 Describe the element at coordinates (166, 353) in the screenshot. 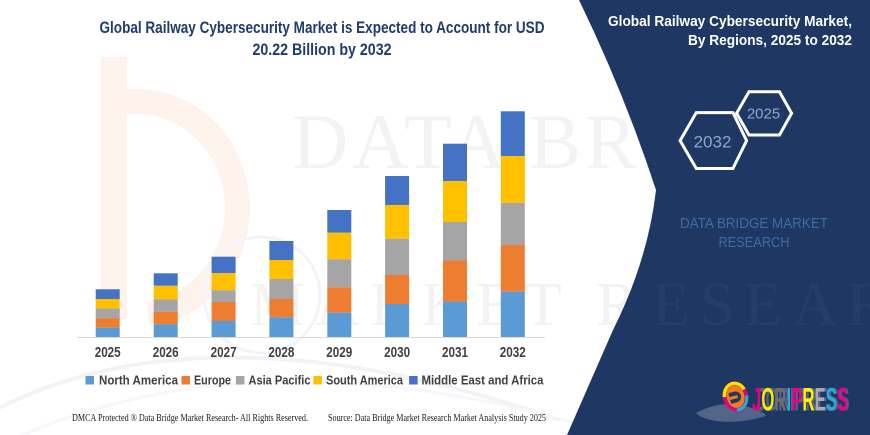

I see `svg-text: 2026` at that location.